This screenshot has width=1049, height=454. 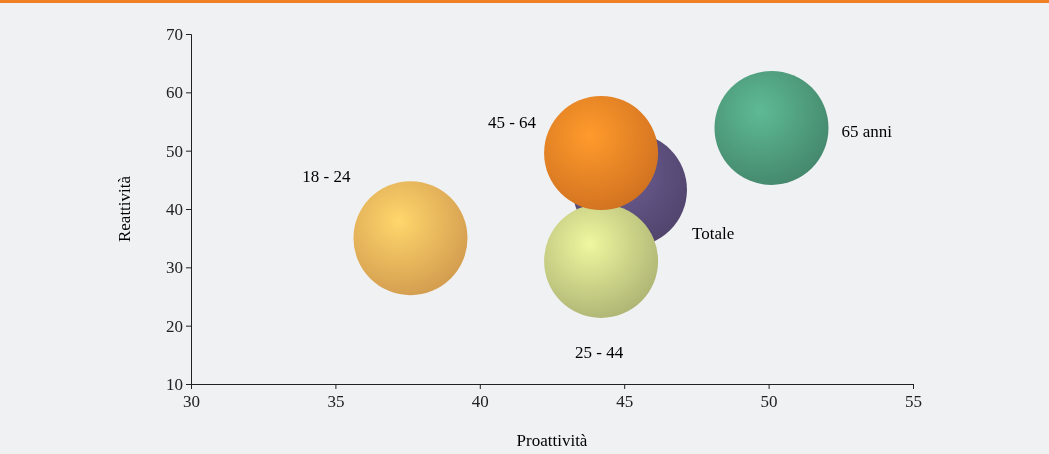 What do you see at coordinates (867, 131) in the screenshot?
I see `series-label: 65 anni` at bounding box center [867, 131].